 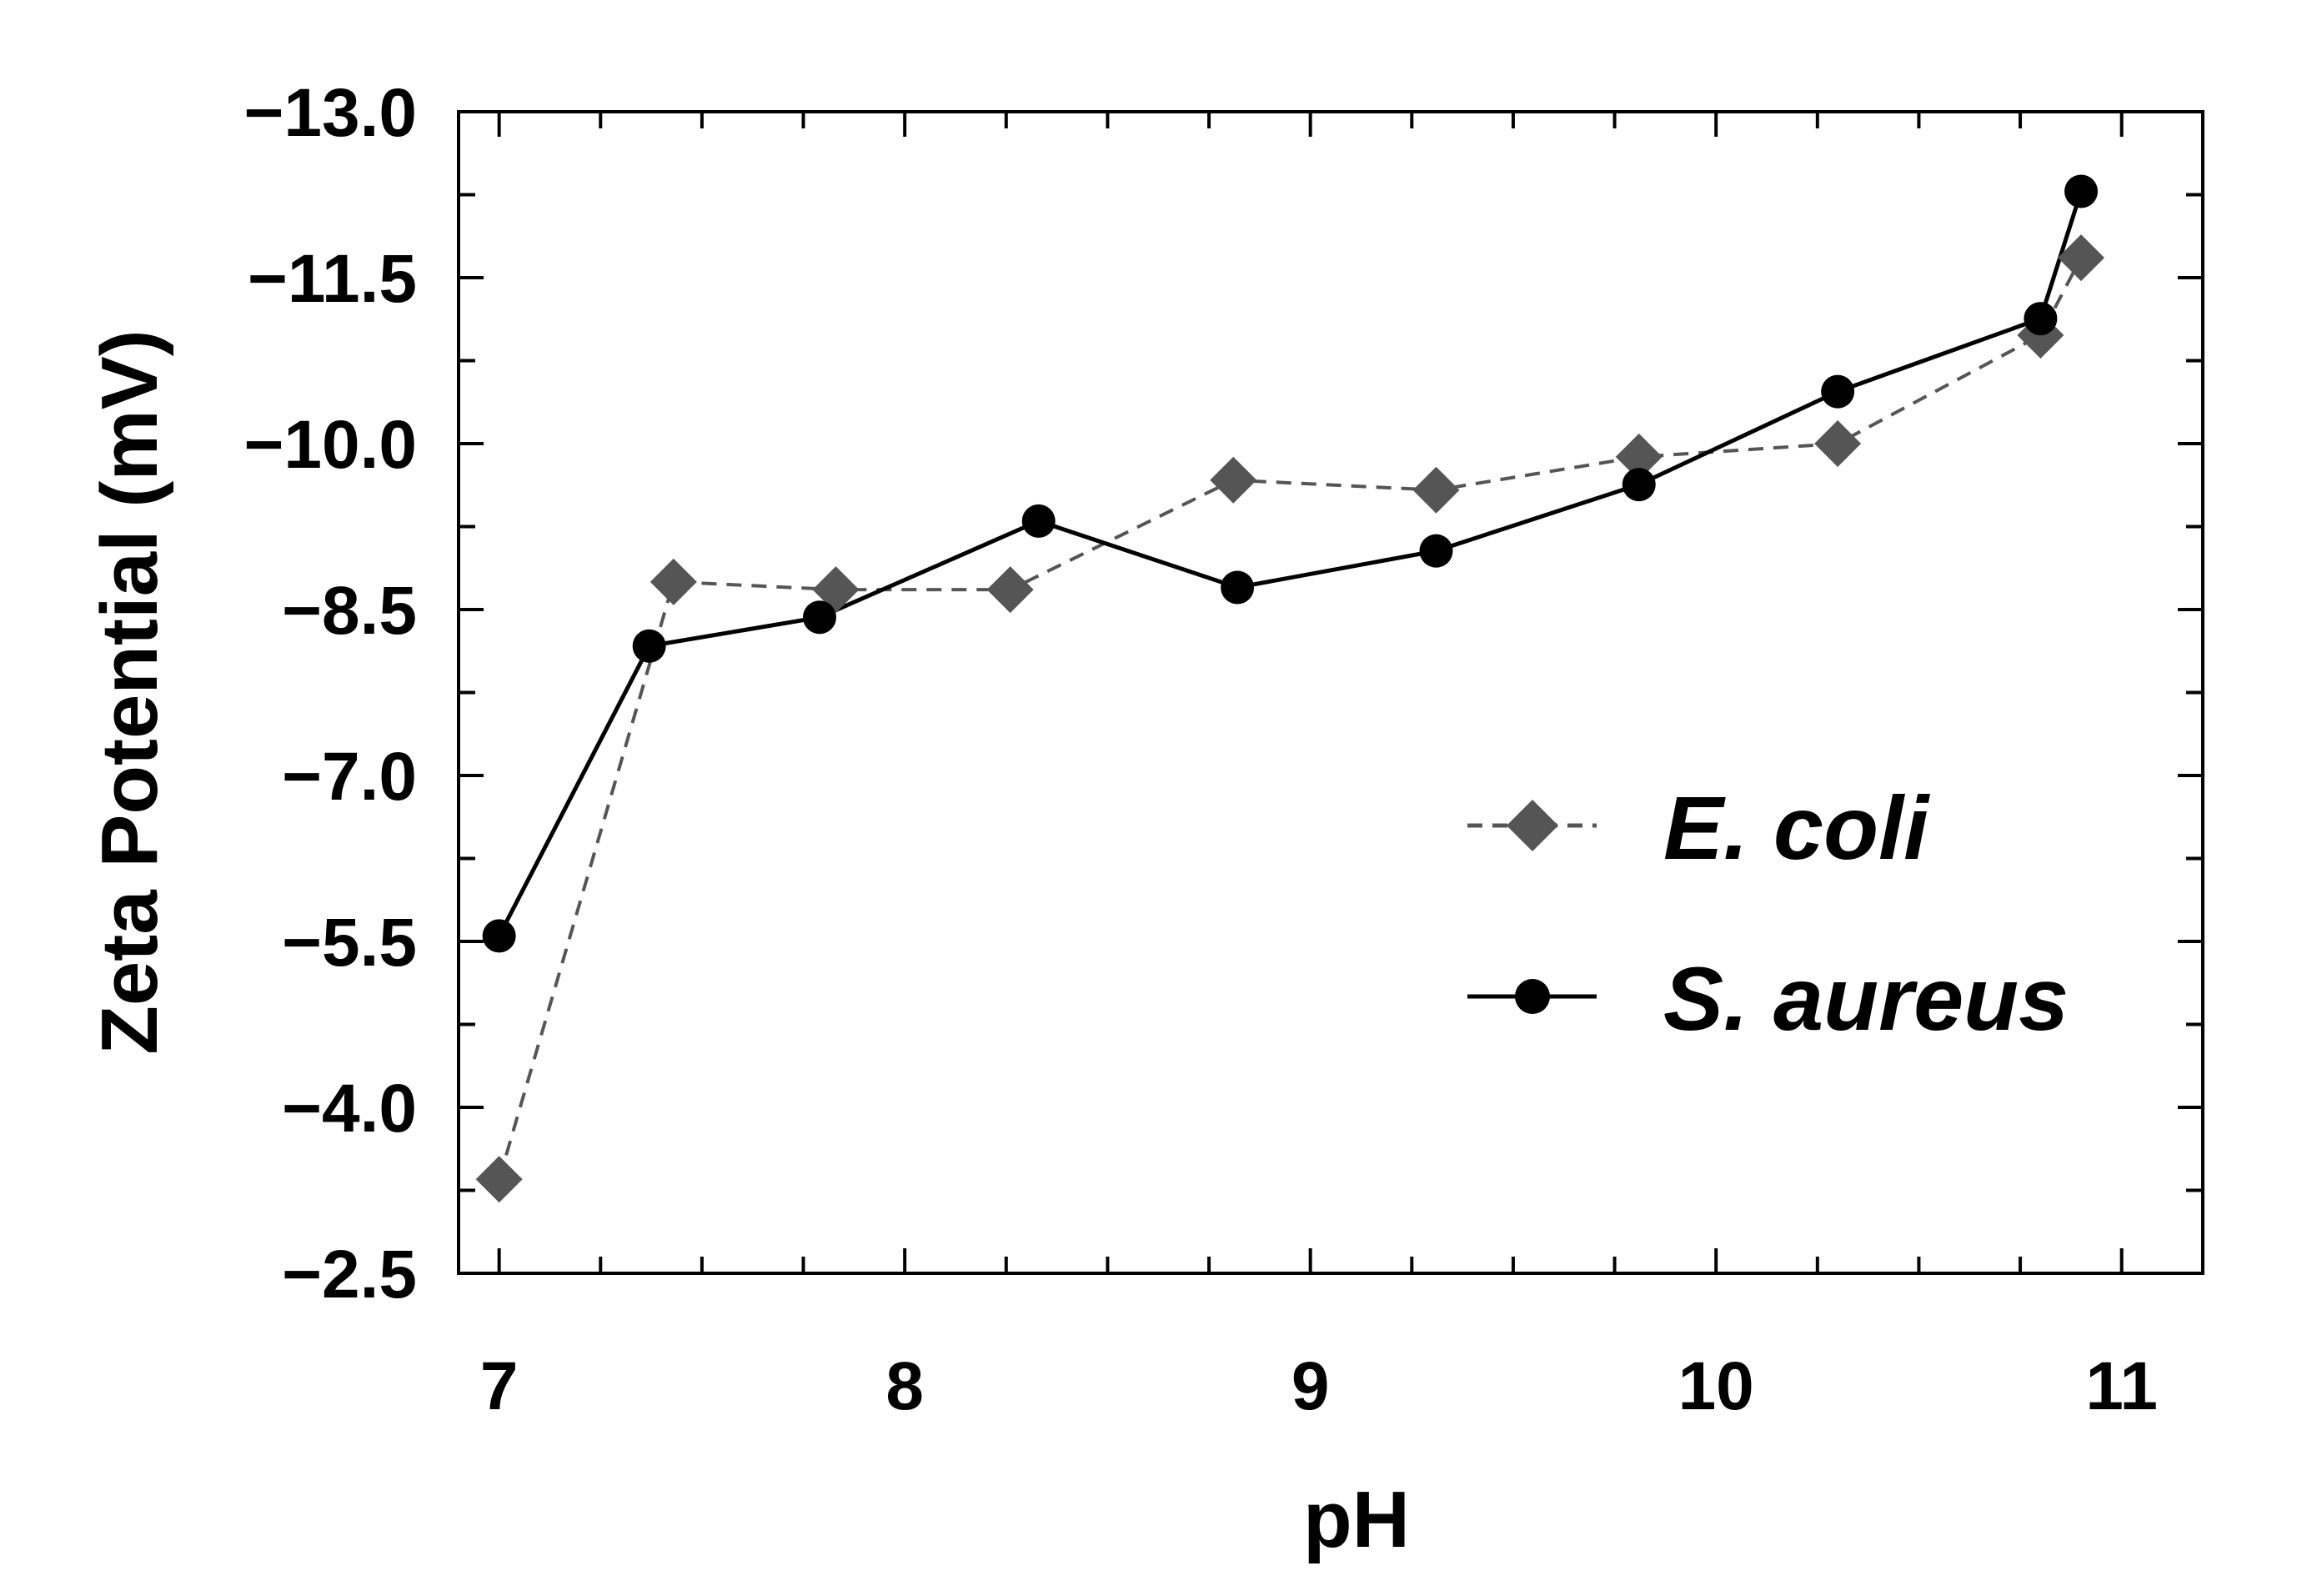 I want to click on legend-label-e-coli: E. coli, so click(x=1797, y=827).